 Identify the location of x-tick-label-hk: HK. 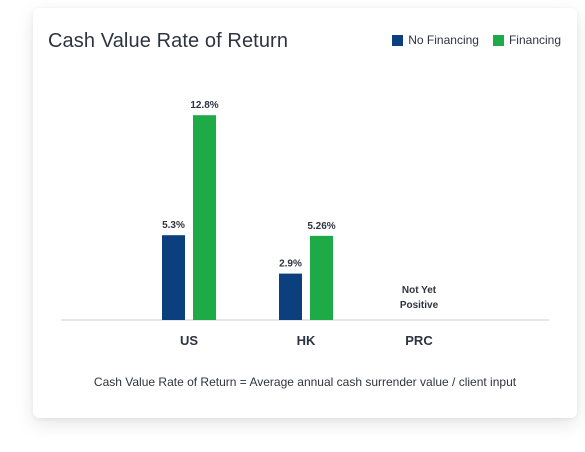
(306, 340).